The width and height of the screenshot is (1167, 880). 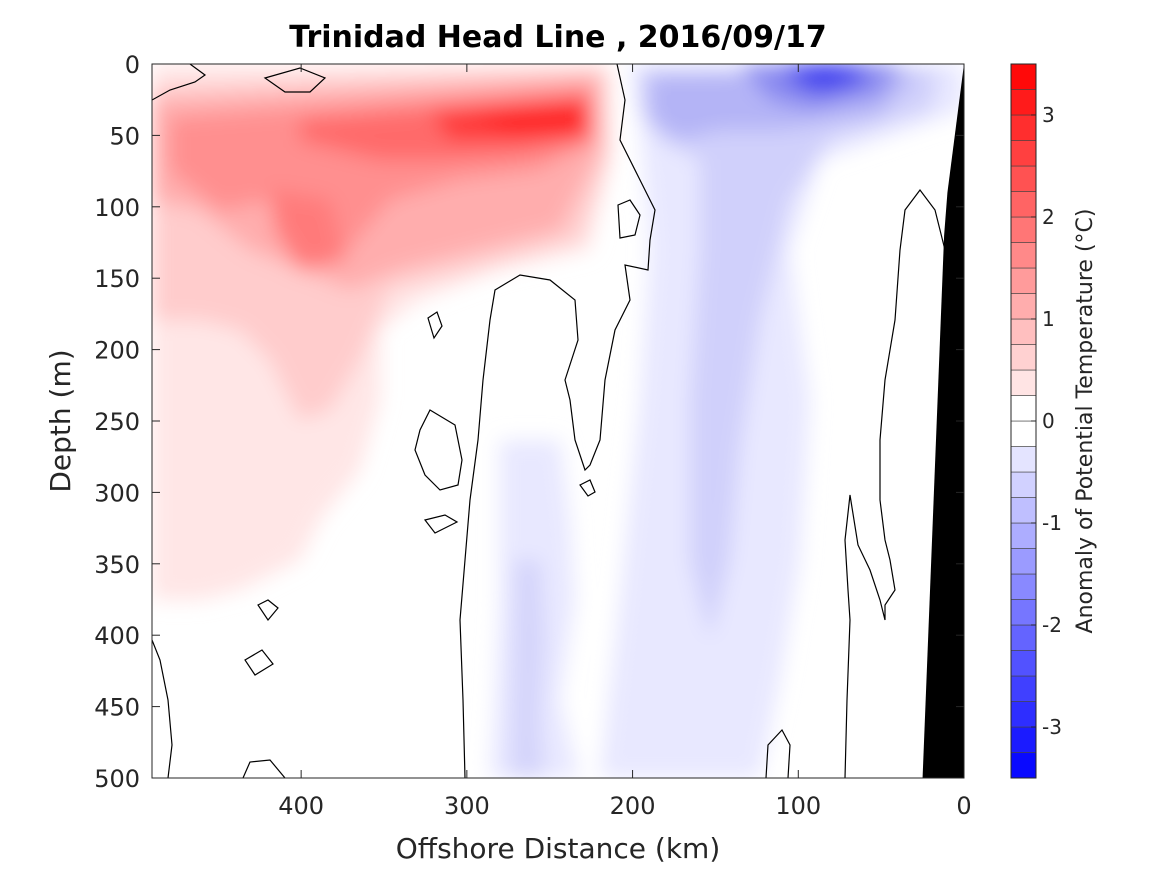 What do you see at coordinates (132, 65) in the screenshot?
I see `y-tick-label: 0` at bounding box center [132, 65].